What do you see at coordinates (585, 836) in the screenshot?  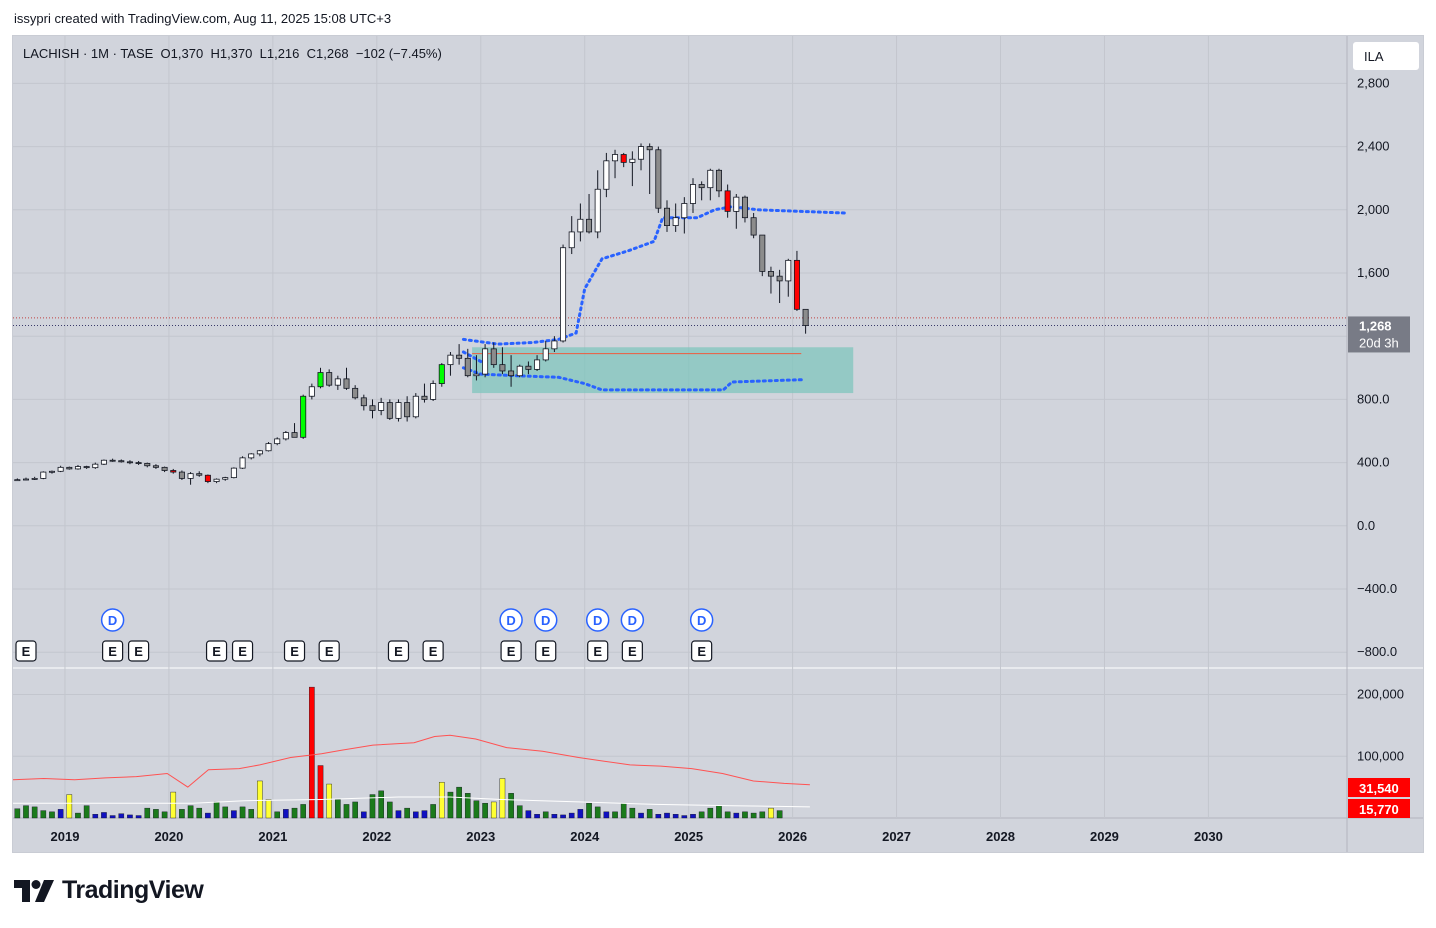 I see `time-tick-label: 2024` at bounding box center [585, 836].